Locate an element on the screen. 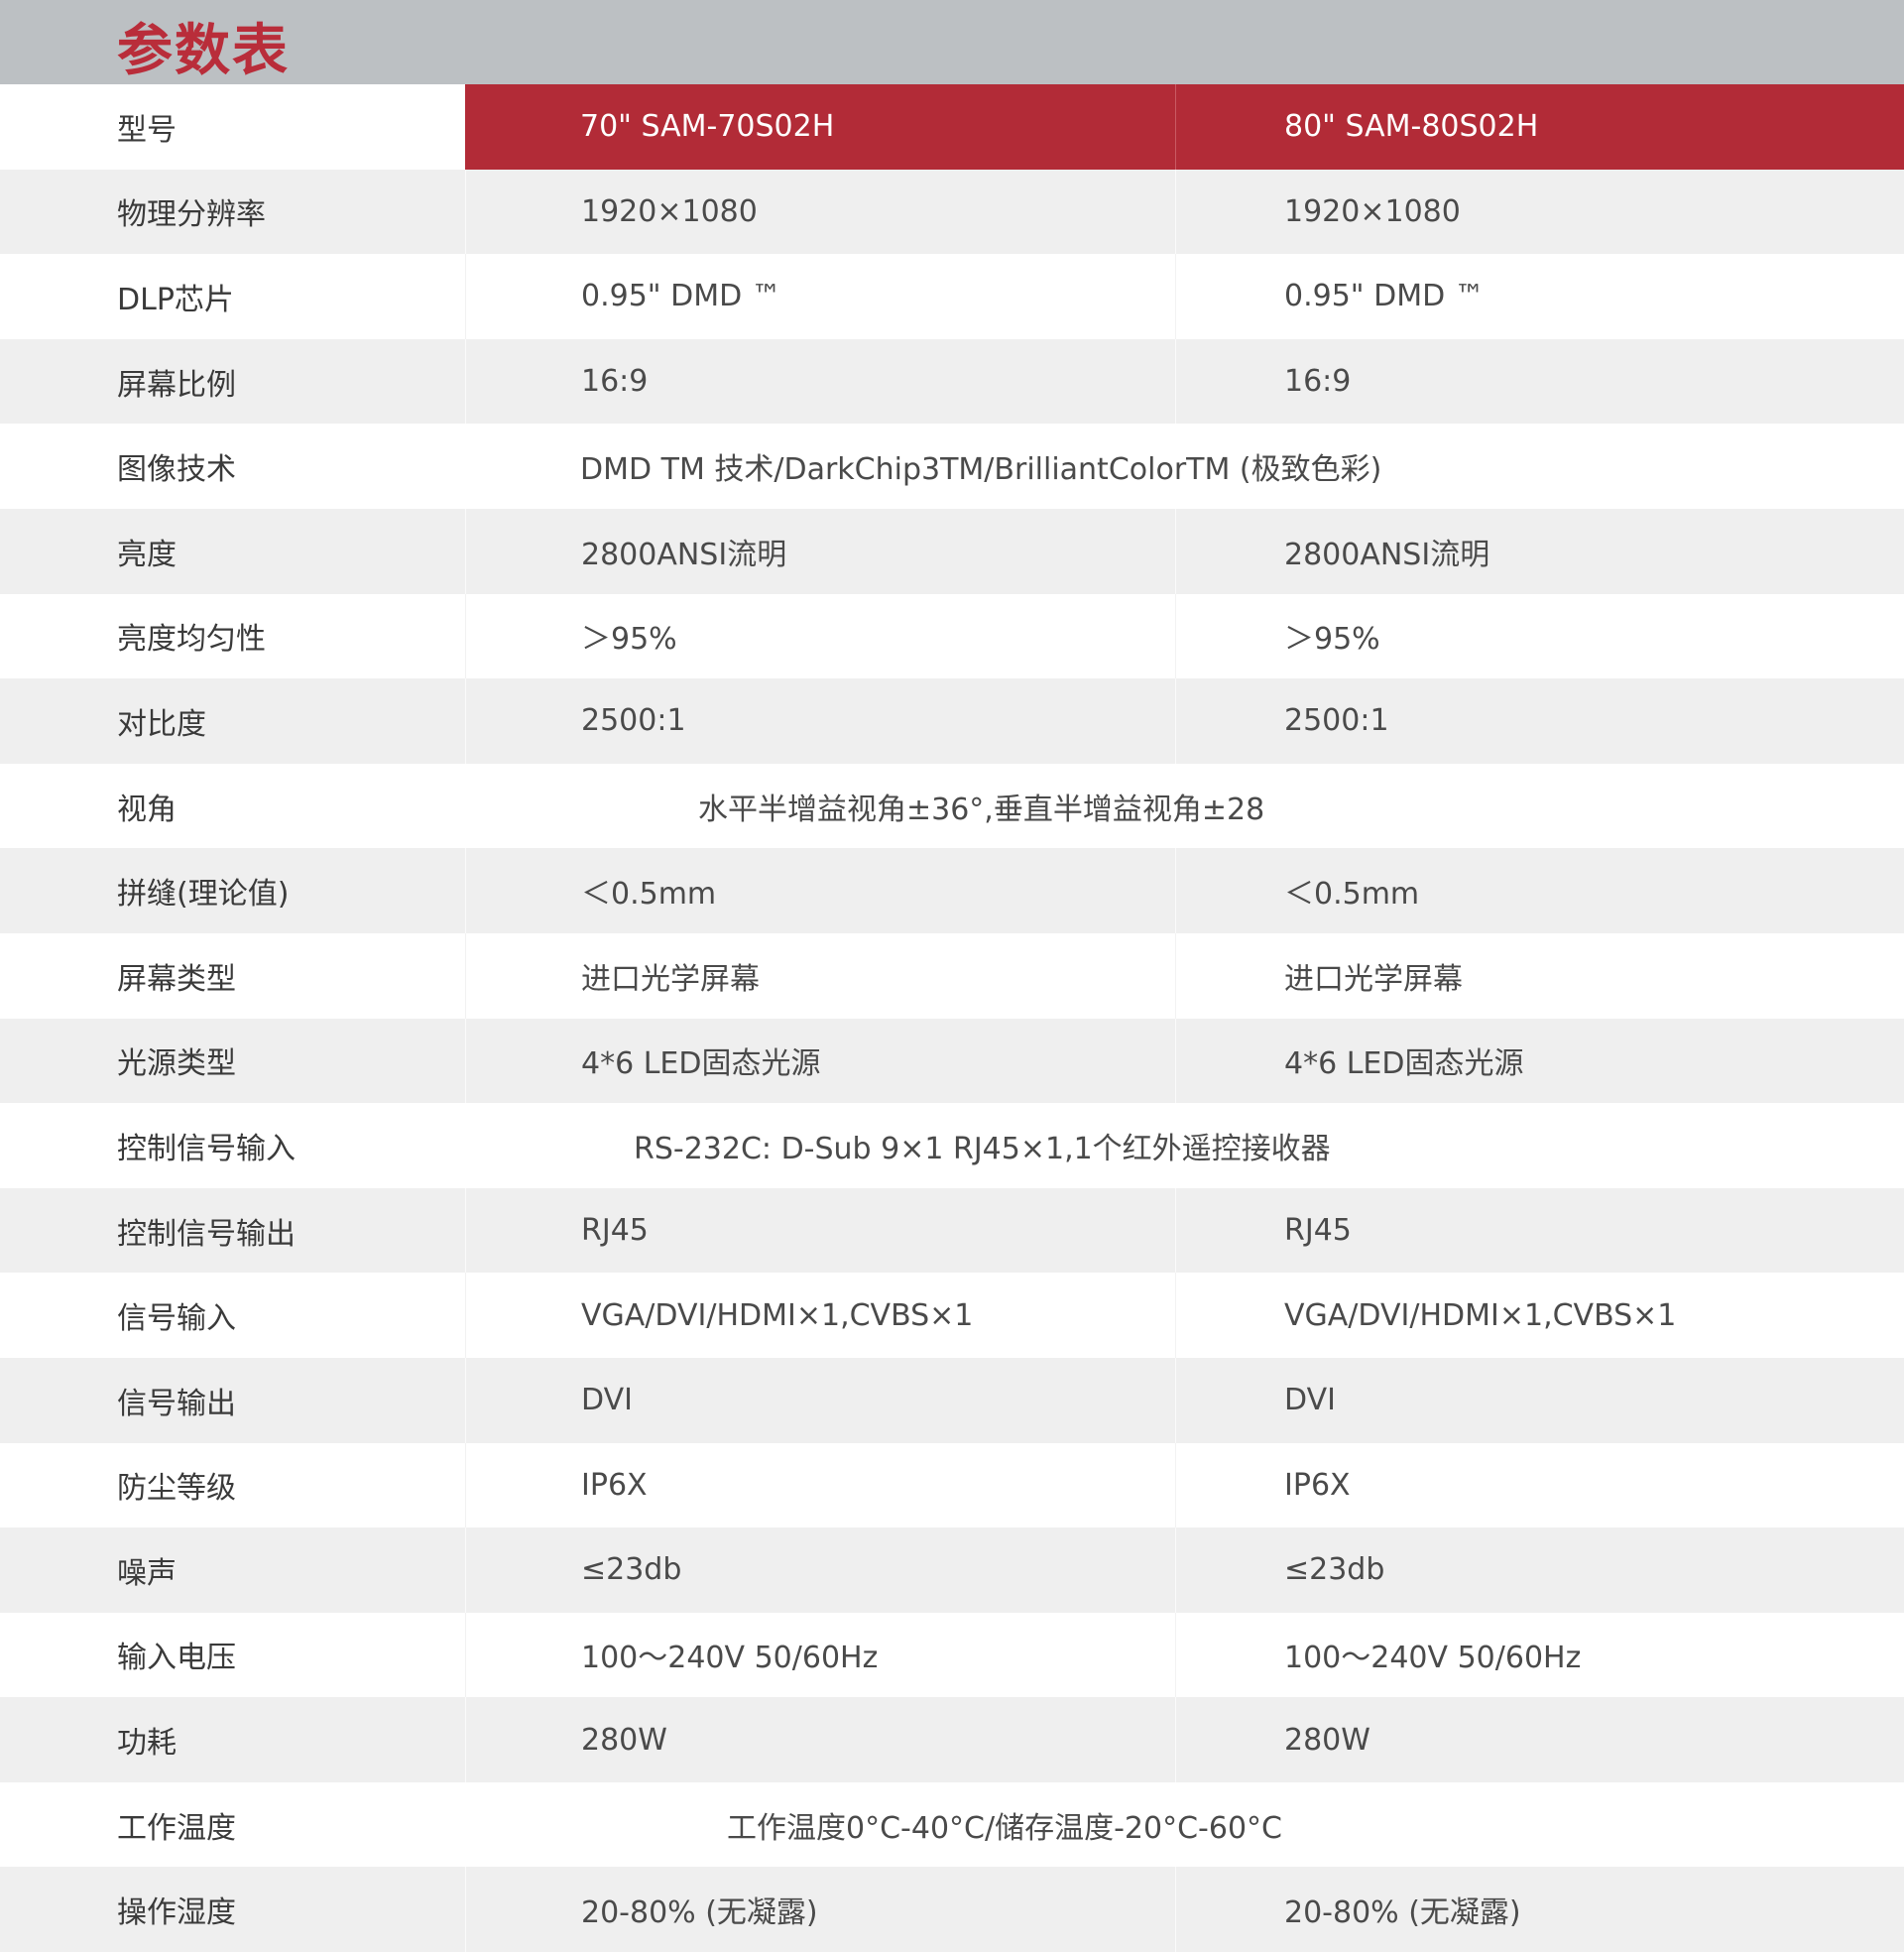  table-row: 光源类型 4*6 LED固态光源 4*6 LED固态光源 is located at coordinates (952, 1061).